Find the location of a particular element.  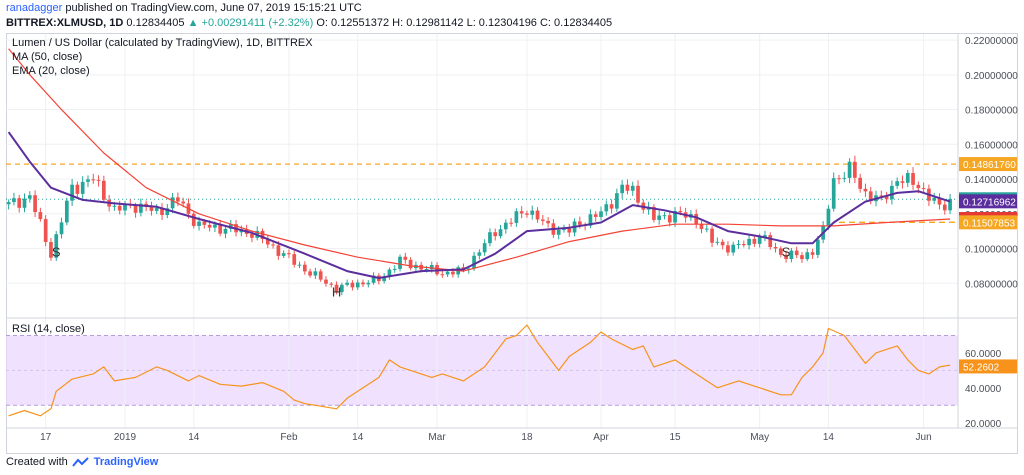

rsi-tick-label-0: 20.0000 is located at coordinates (983, 424).